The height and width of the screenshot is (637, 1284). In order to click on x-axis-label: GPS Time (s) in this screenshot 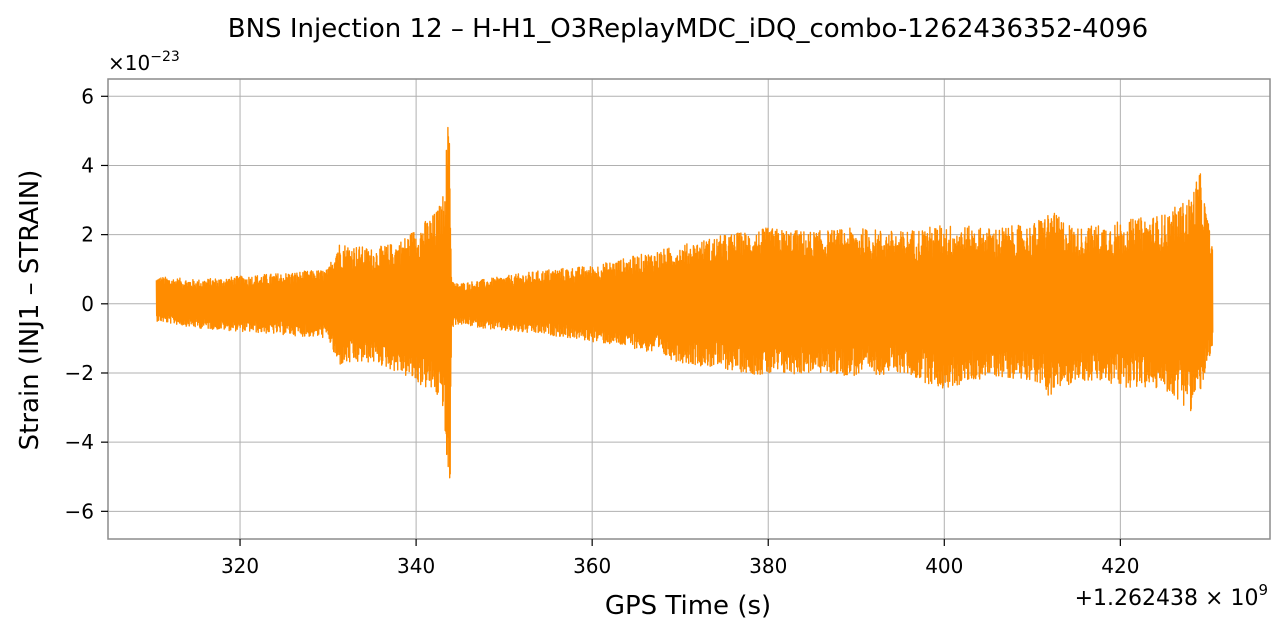, I will do `click(688, 606)`.